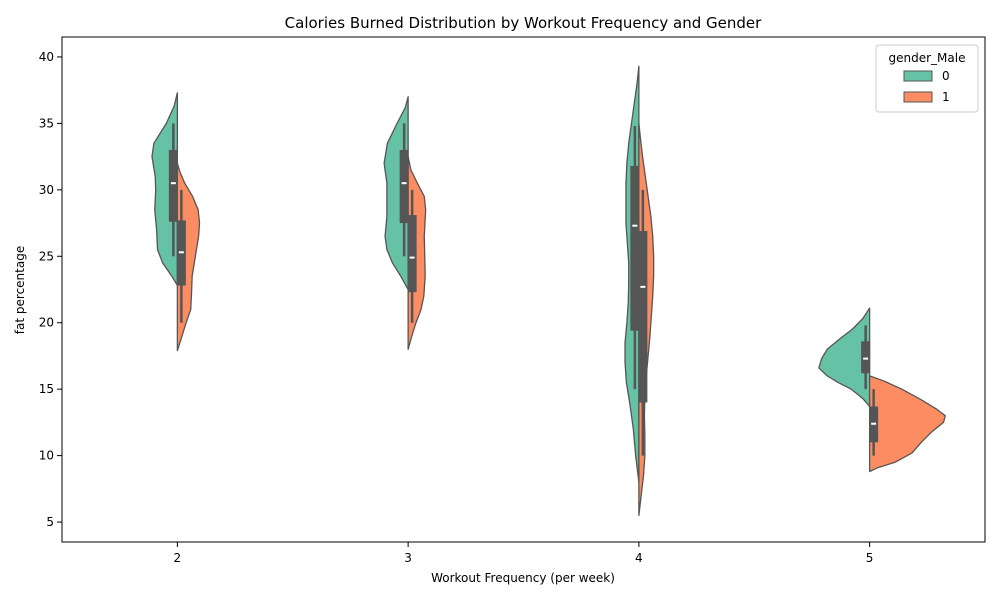  I want to click on legend-label-0: 0, so click(946, 76).